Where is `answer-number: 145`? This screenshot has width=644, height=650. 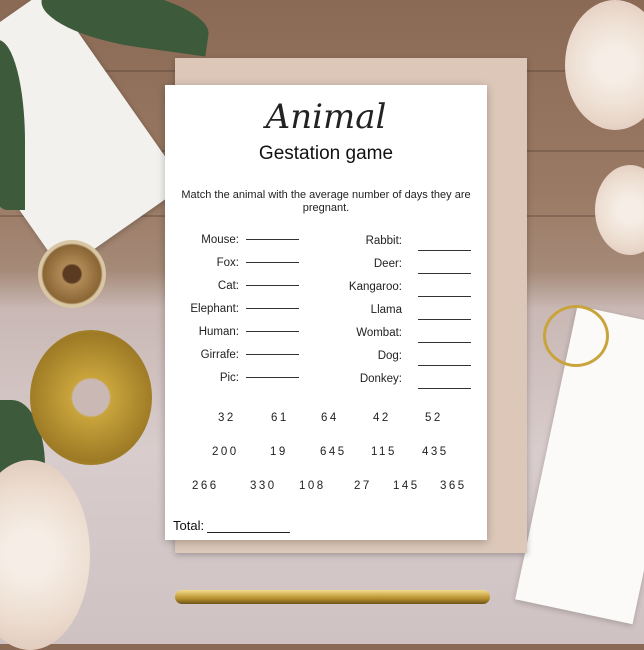 answer-number: 145 is located at coordinates (406, 486).